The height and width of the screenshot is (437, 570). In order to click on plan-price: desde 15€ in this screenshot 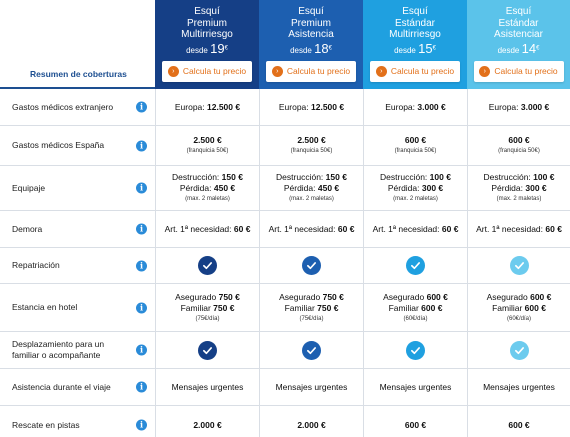, I will do `click(415, 49)`.